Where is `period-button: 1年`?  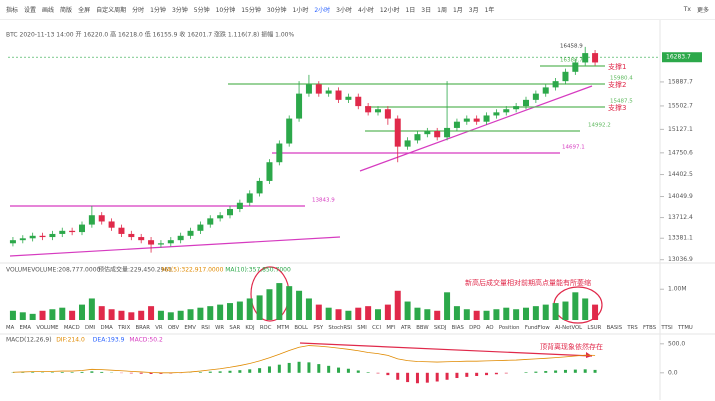 period-button: 1年 is located at coordinates (489, 10).